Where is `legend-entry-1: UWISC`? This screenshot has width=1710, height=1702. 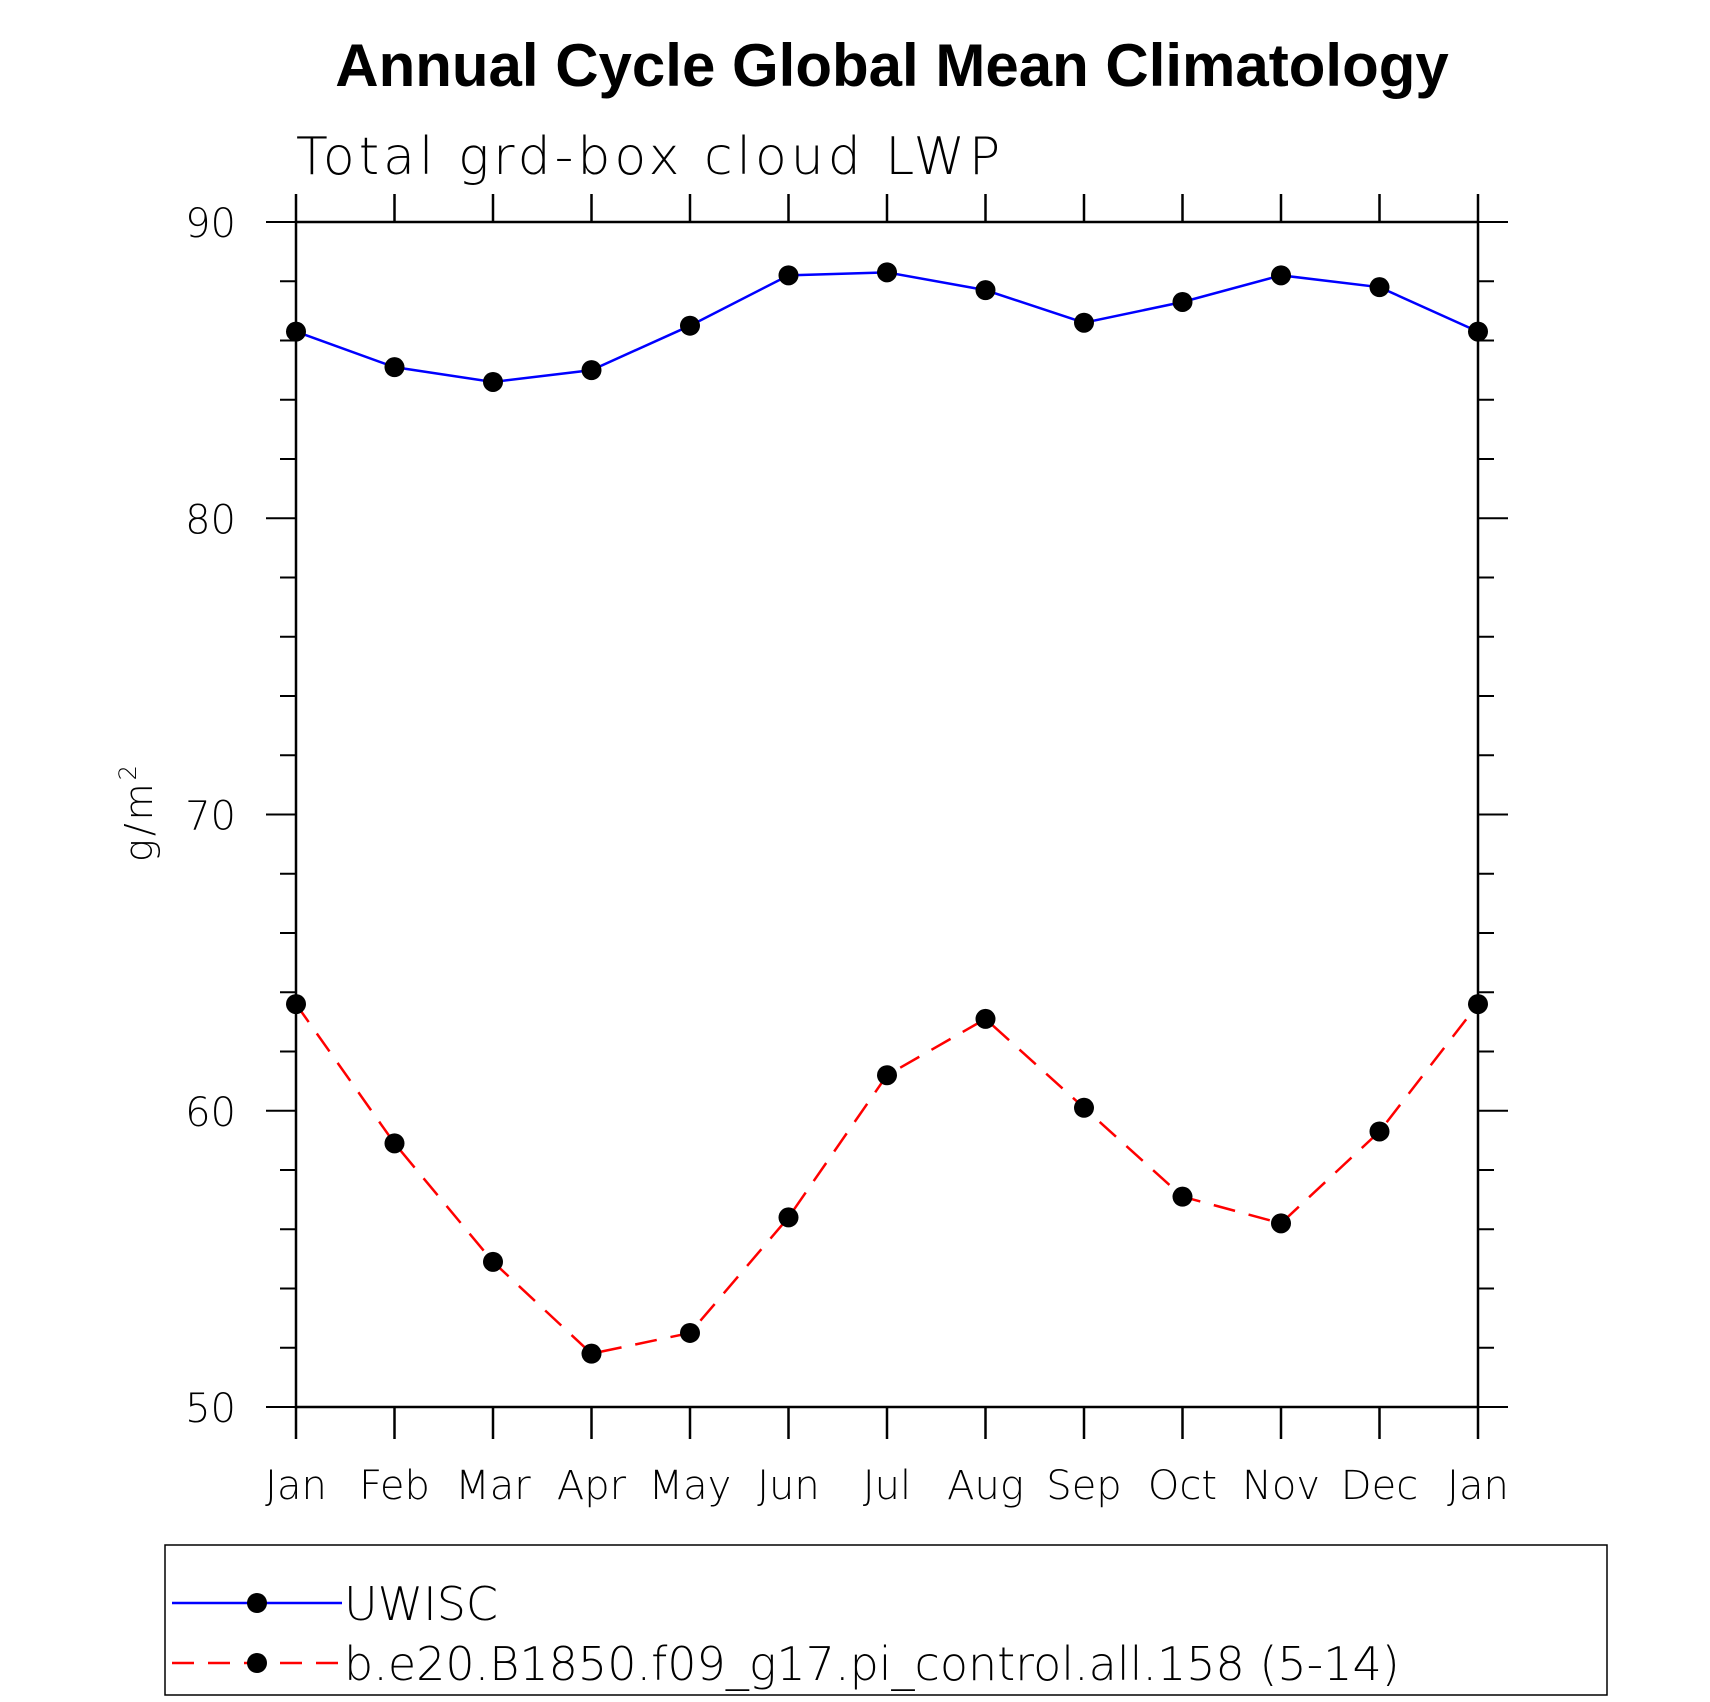
legend-entry-1: UWISC is located at coordinates (335, 1604).